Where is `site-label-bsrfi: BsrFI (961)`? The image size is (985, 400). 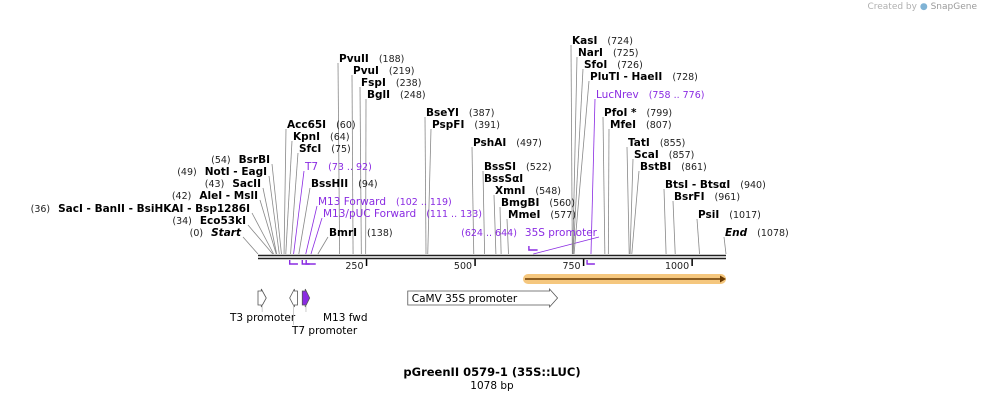
site-label-bsrfi: BsrFI (961) is located at coordinates (707, 197).